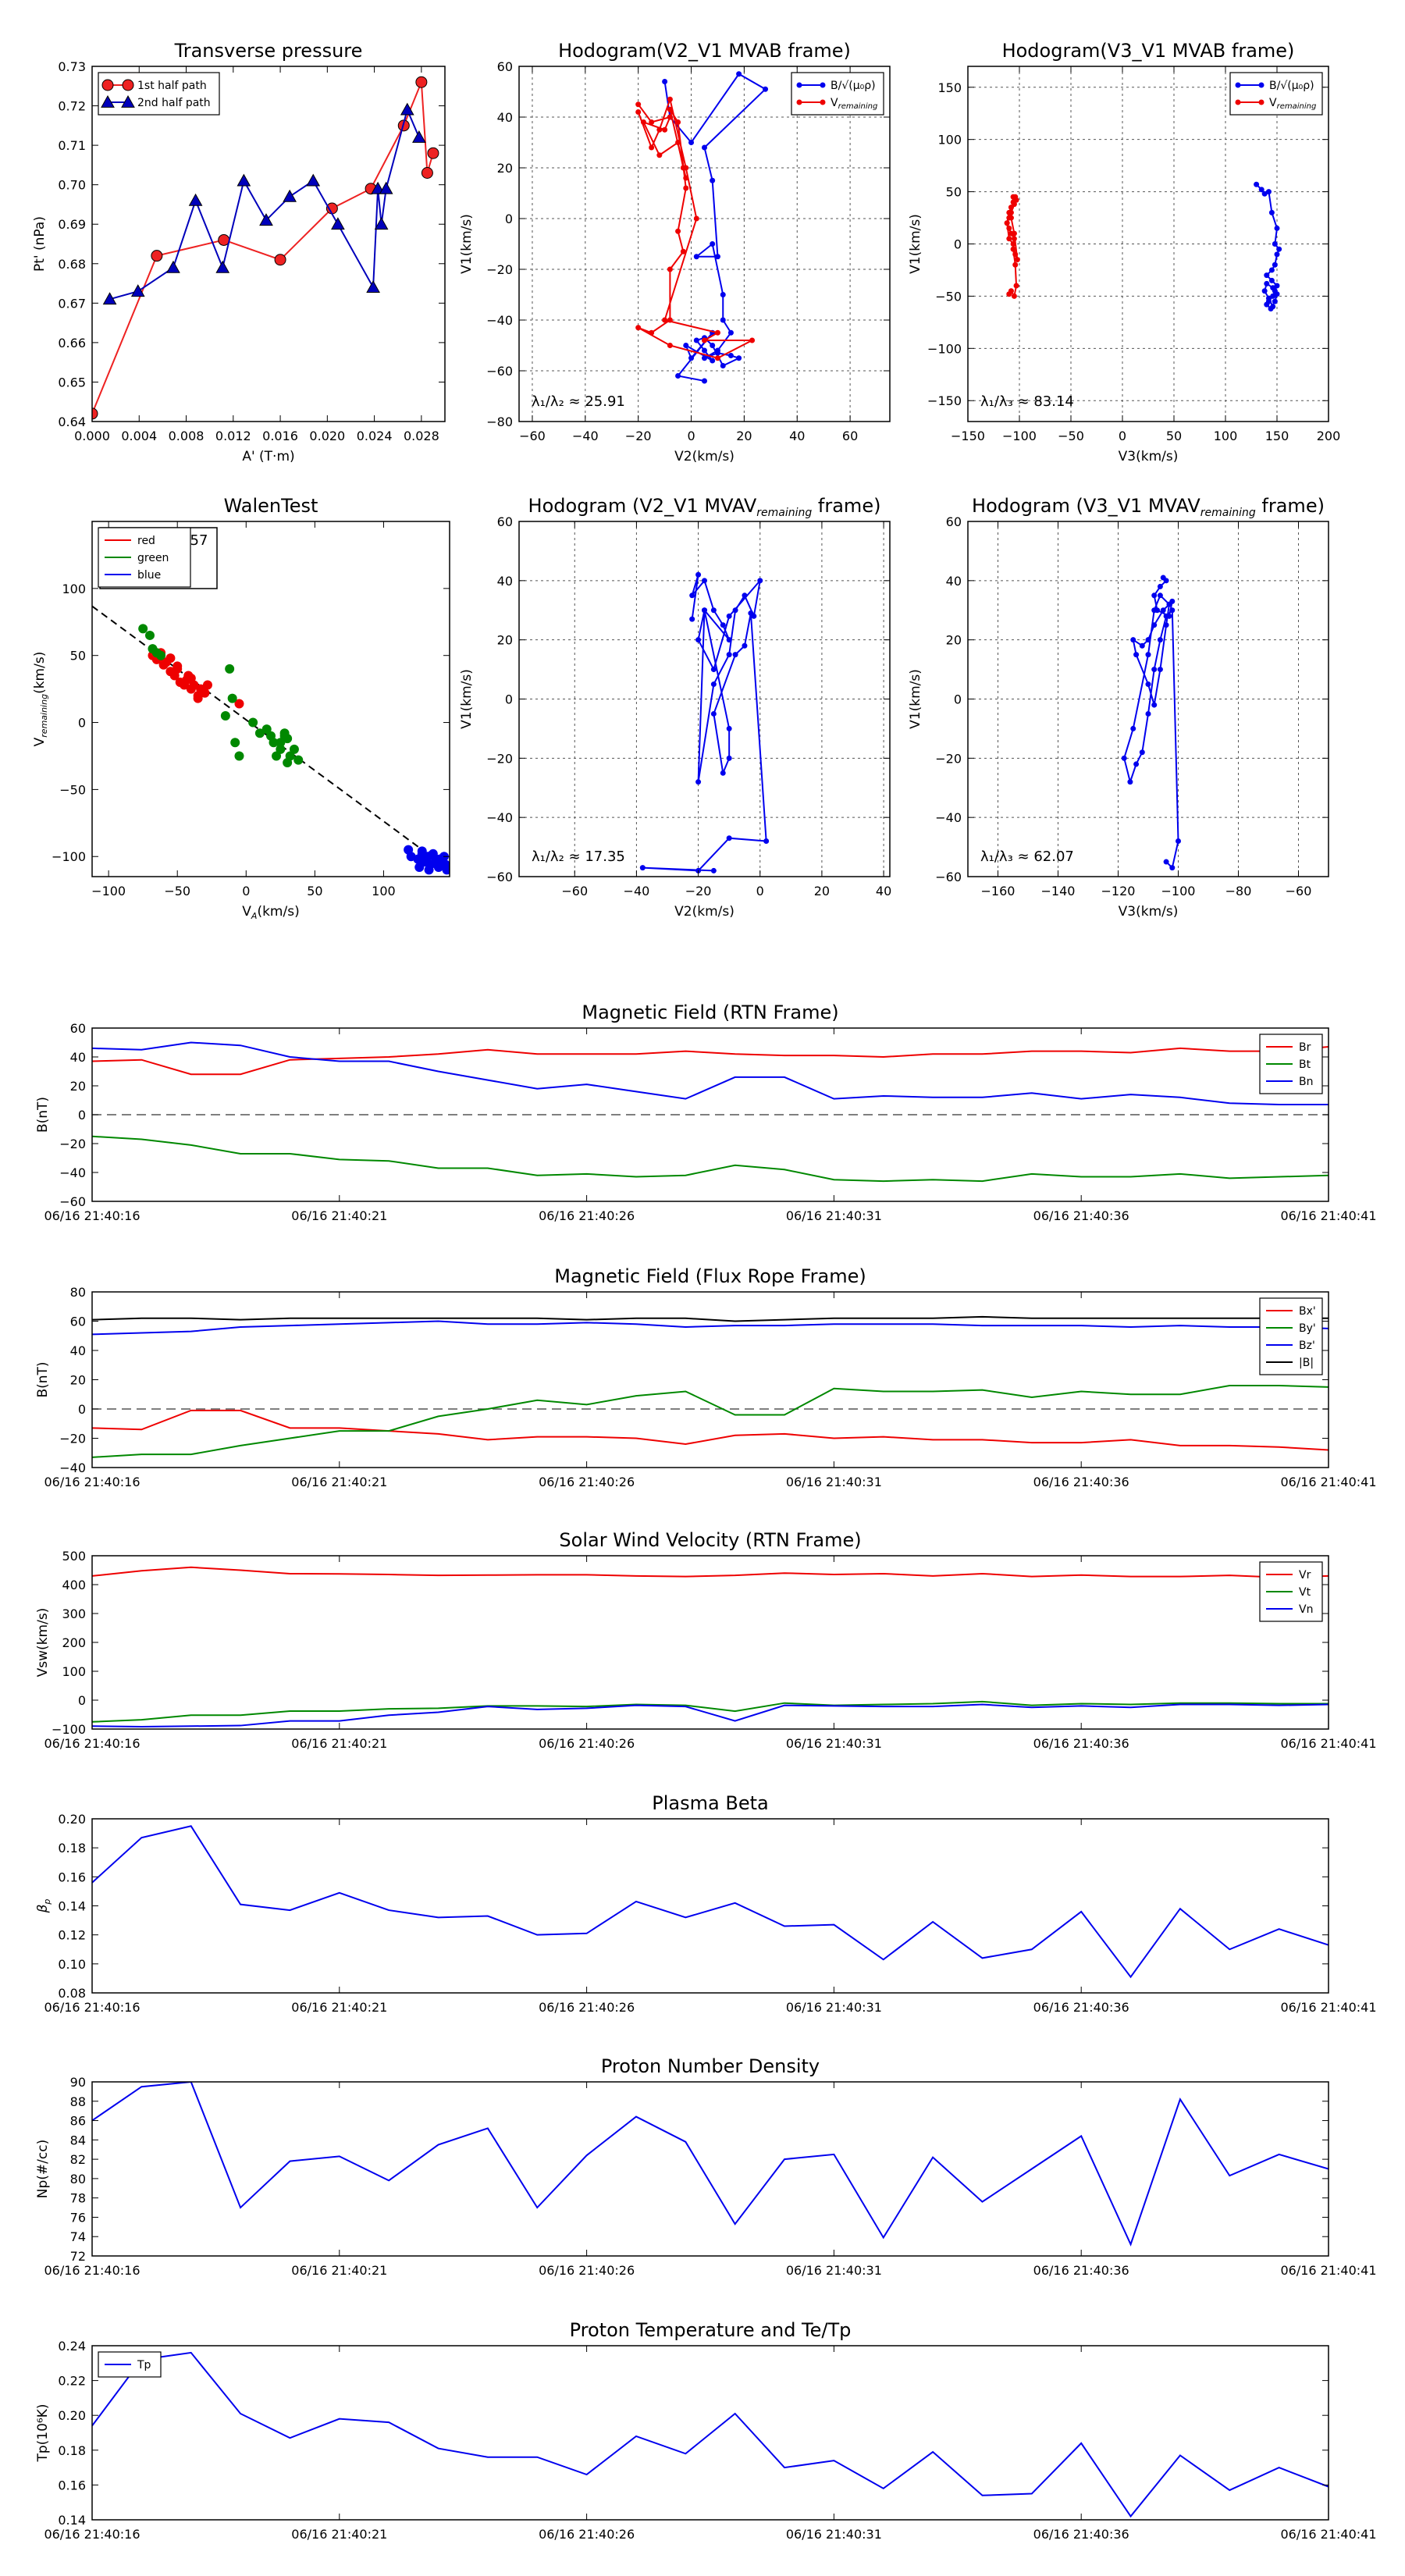 The width and height of the screenshot is (1405, 2576). What do you see at coordinates (1276, 94) in the screenshot?
I see `legend-box` at bounding box center [1276, 94].